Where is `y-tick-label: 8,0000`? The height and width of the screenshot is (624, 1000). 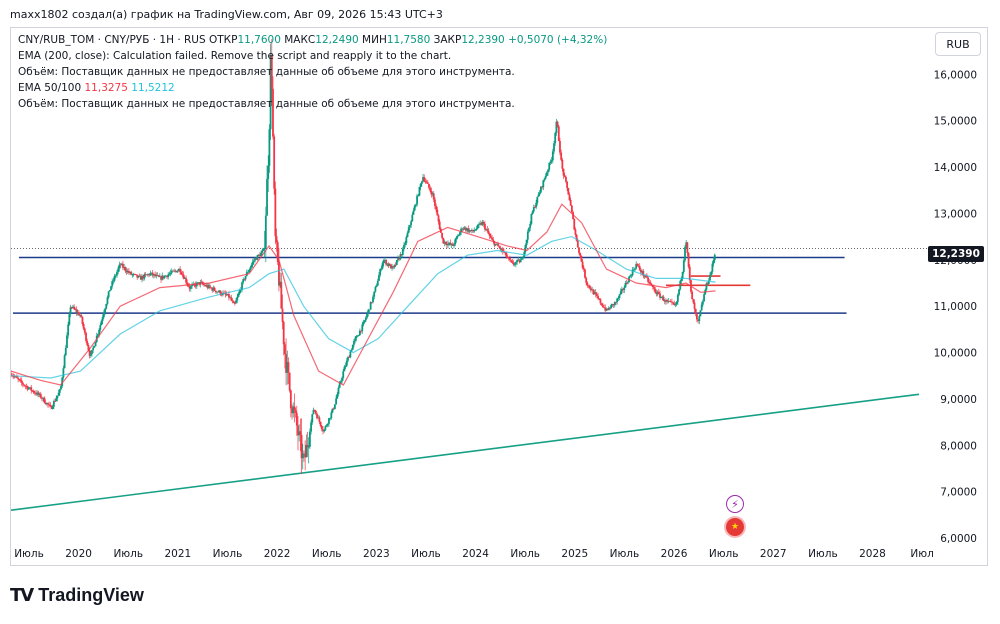 y-tick-label: 8,0000 is located at coordinates (958, 446).